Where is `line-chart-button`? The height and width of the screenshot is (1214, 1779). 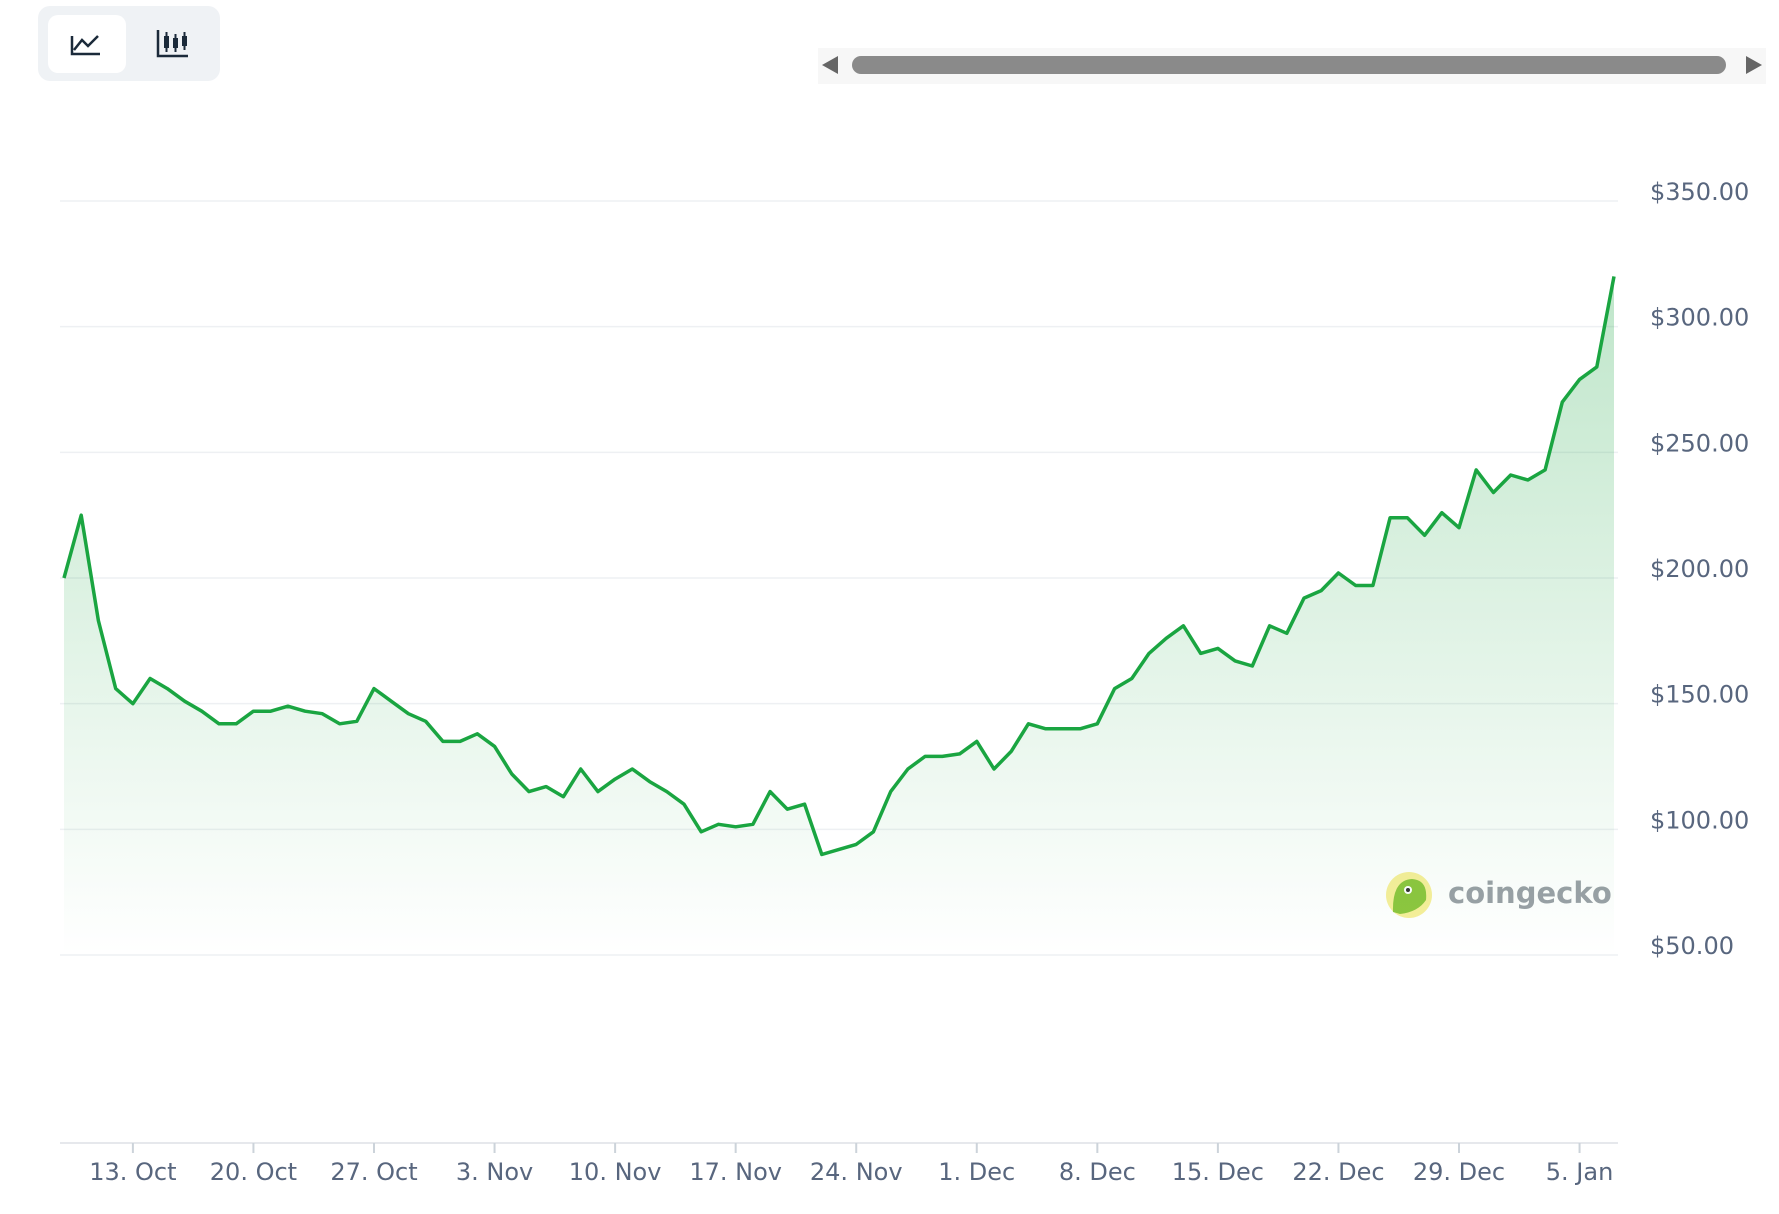
line-chart-button is located at coordinates (87, 44).